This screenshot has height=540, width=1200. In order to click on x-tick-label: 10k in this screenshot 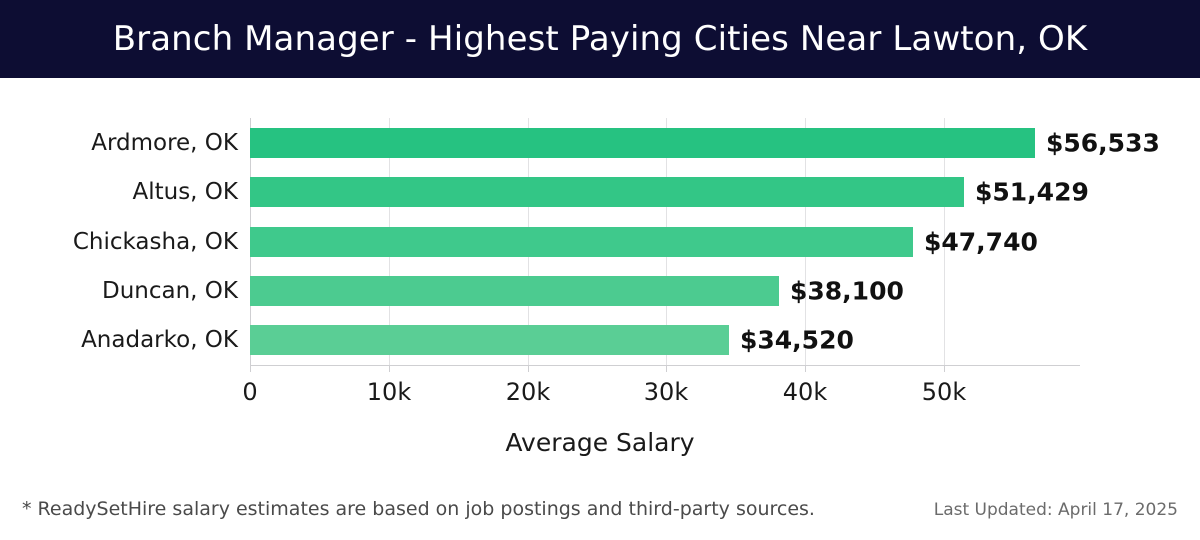, I will do `click(389, 392)`.